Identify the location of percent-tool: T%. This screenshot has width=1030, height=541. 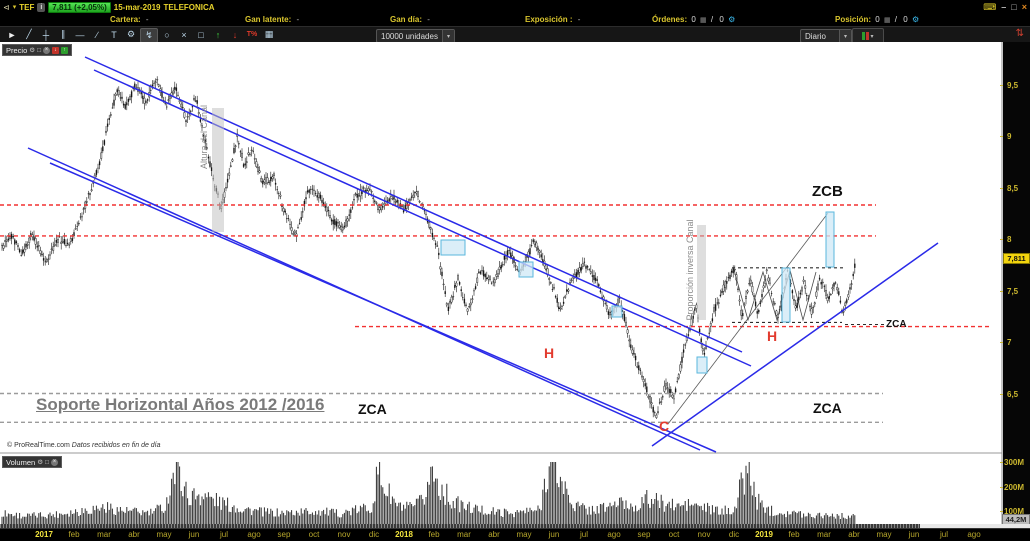
(252, 34).